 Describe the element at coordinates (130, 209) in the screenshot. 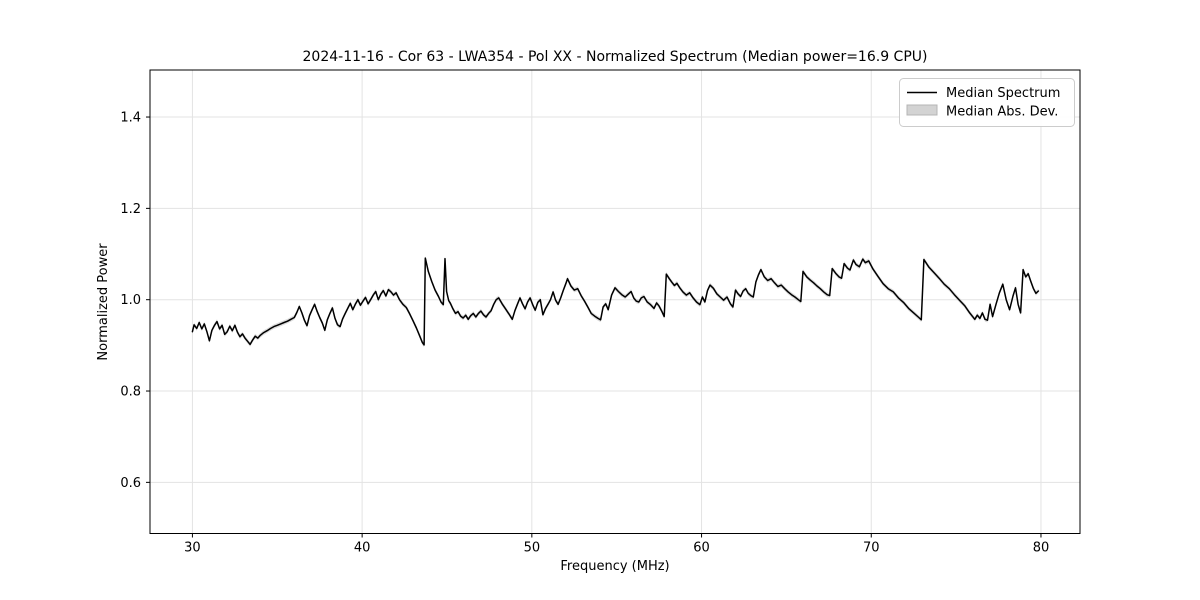

I see `y-tick-label: 1.2` at that location.